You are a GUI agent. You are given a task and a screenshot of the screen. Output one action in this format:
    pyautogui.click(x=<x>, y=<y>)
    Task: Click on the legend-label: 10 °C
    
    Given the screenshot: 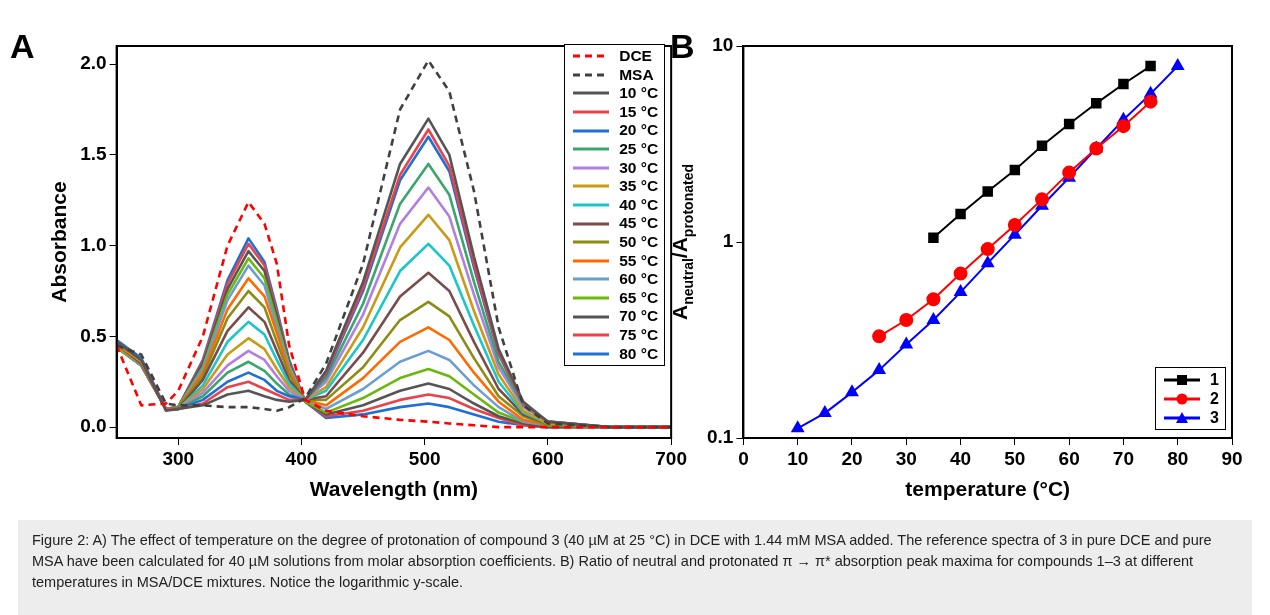 What is the action you would take?
    pyautogui.click(x=639, y=93)
    